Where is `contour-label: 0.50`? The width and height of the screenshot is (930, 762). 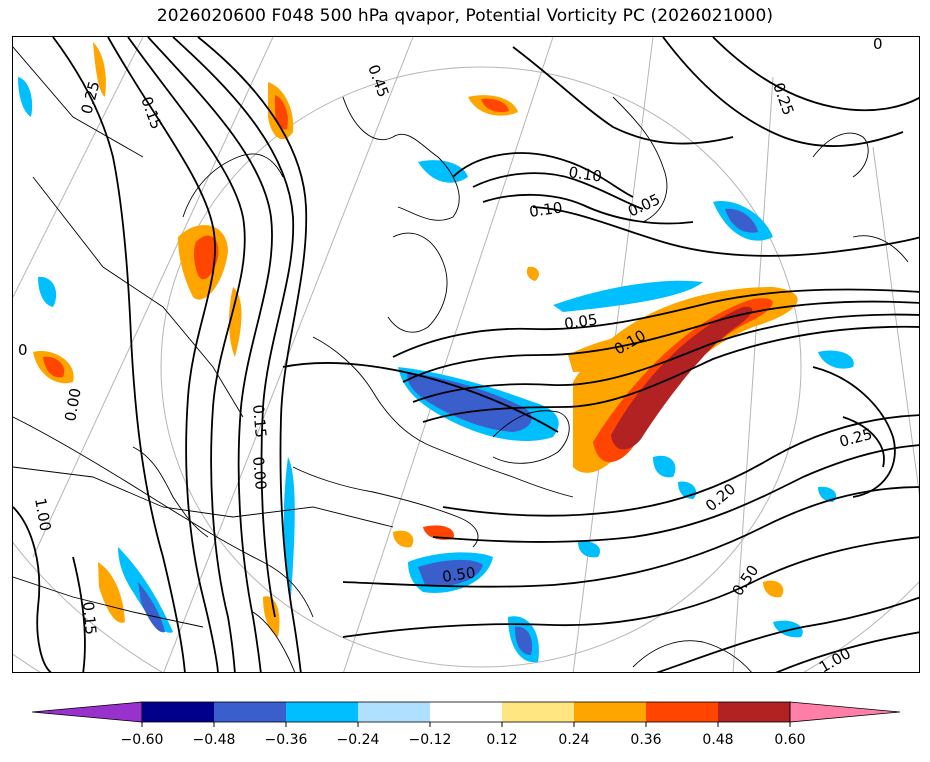 contour-label: 0.50 is located at coordinates (459, 574).